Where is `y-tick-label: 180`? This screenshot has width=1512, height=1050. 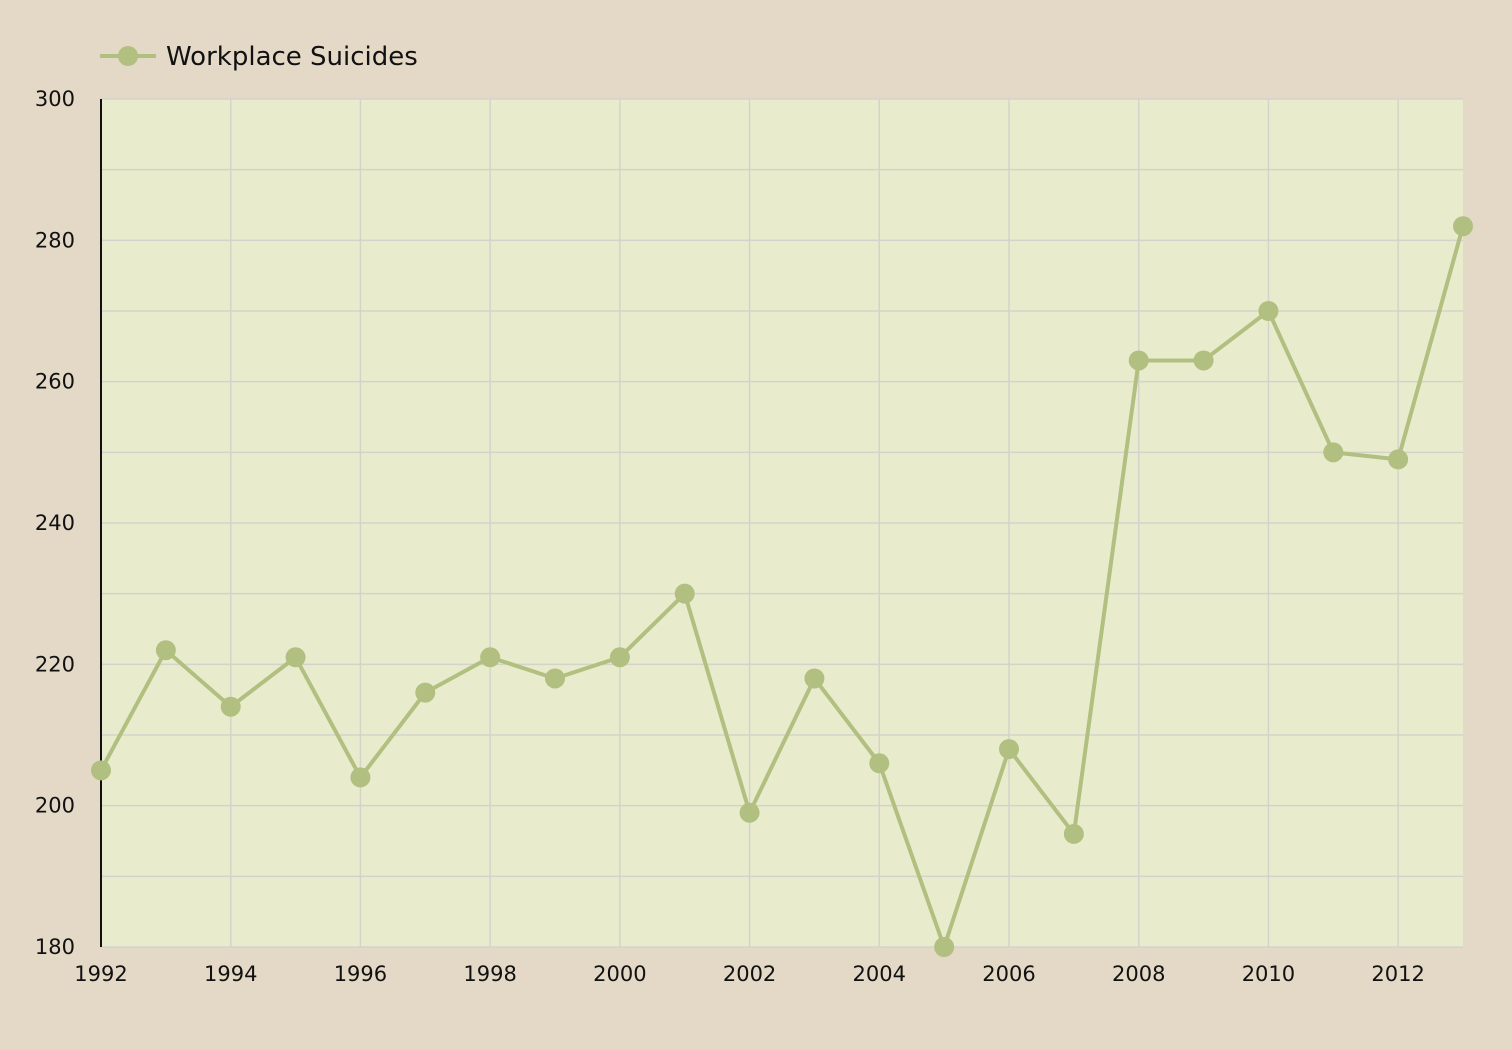
y-tick-label: 180 is located at coordinates (55, 947).